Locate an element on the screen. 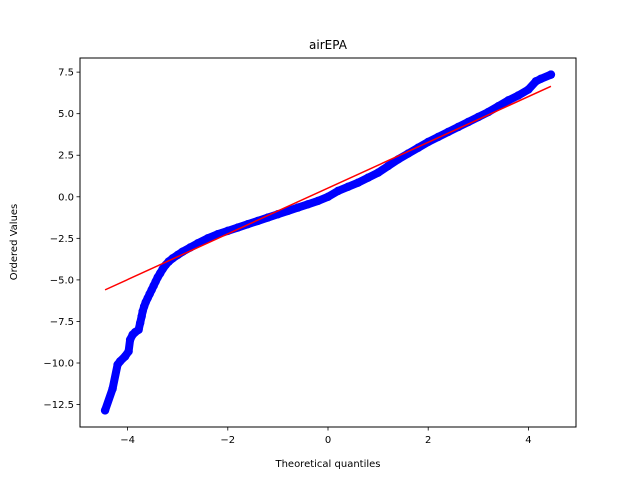  y-tick-label: −2.5 is located at coordinates (62, 239).